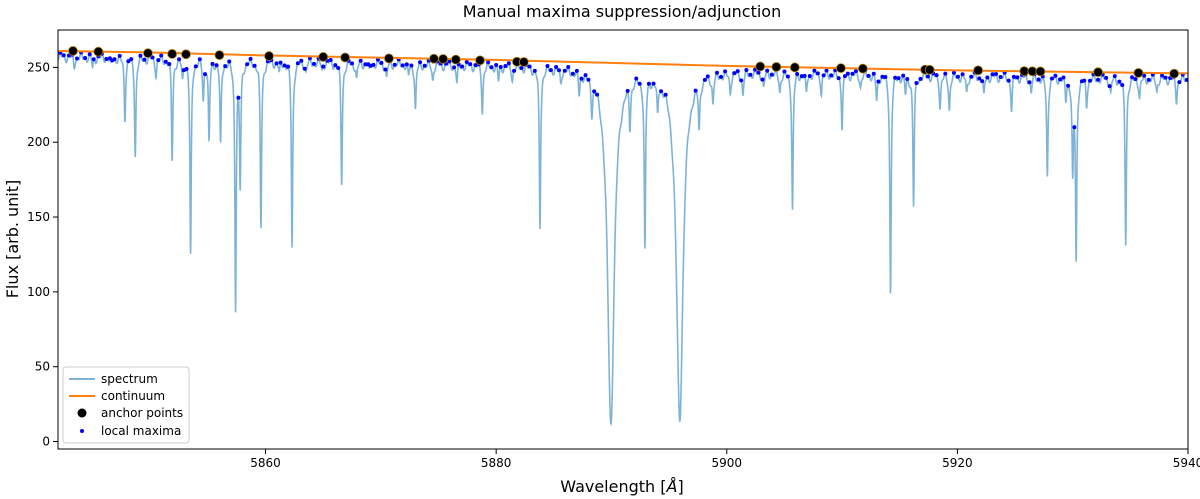 The image size is (1200, 499). What do you see at coordinates (133, 396) in the screenshot?
I see `legend-continuum-label: continuum` at bounding box center [133, 396].